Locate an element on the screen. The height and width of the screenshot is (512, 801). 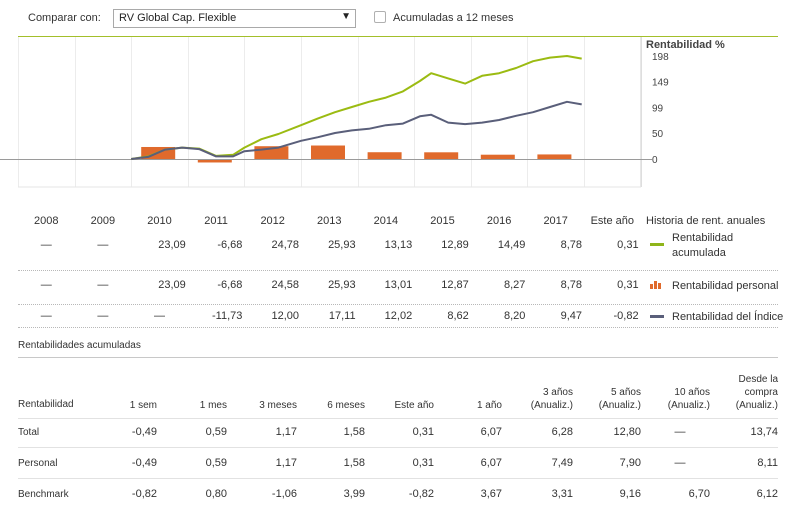
legend-personal: Rentabilidad personal is located at coordinates (725, 286).